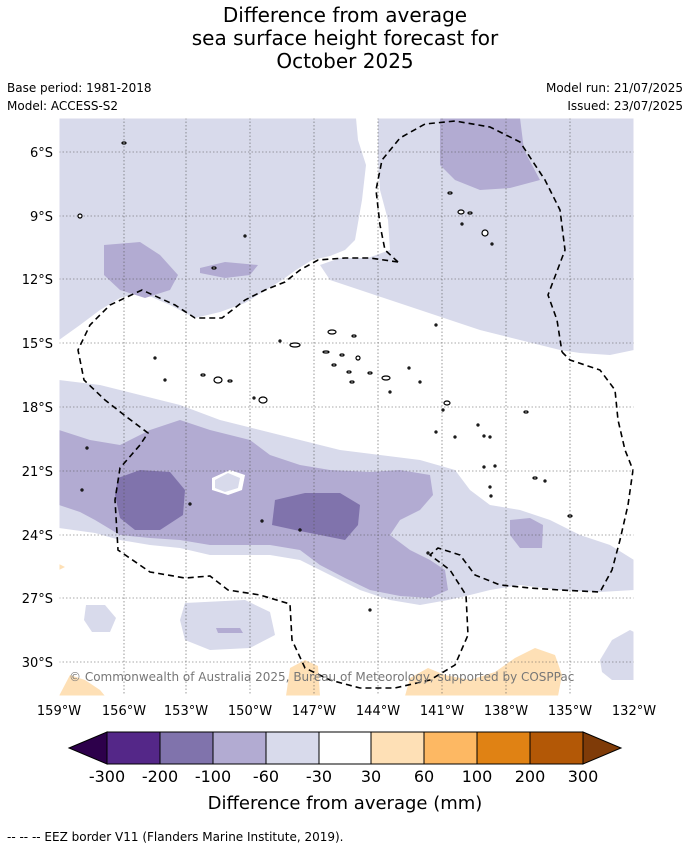 Image resolution: width=690 pixels, height=850 pixels. What do you see at coordinates (100, 618) in the screenshot?
I see `contour-southwest-patch` at bounding box center [100, 618].